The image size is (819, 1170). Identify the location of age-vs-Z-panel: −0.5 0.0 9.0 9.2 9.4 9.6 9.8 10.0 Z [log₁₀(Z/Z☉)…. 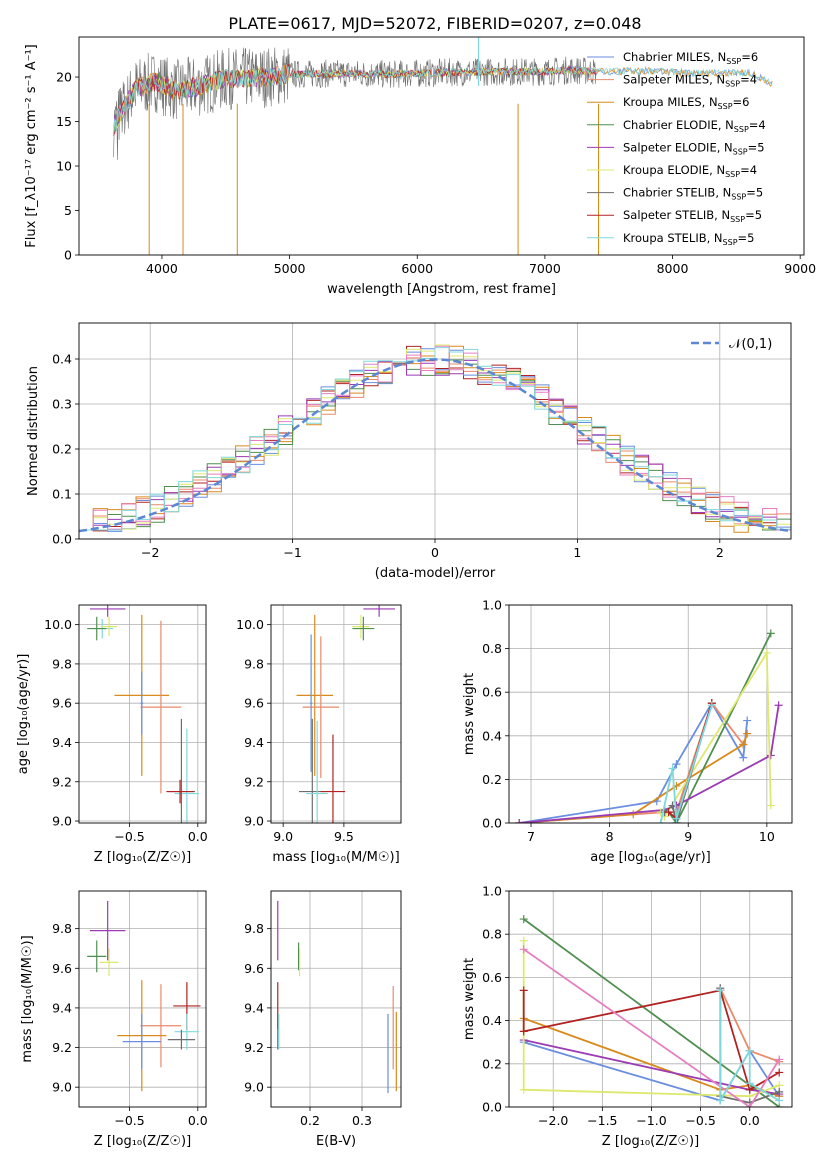
(112, 734).